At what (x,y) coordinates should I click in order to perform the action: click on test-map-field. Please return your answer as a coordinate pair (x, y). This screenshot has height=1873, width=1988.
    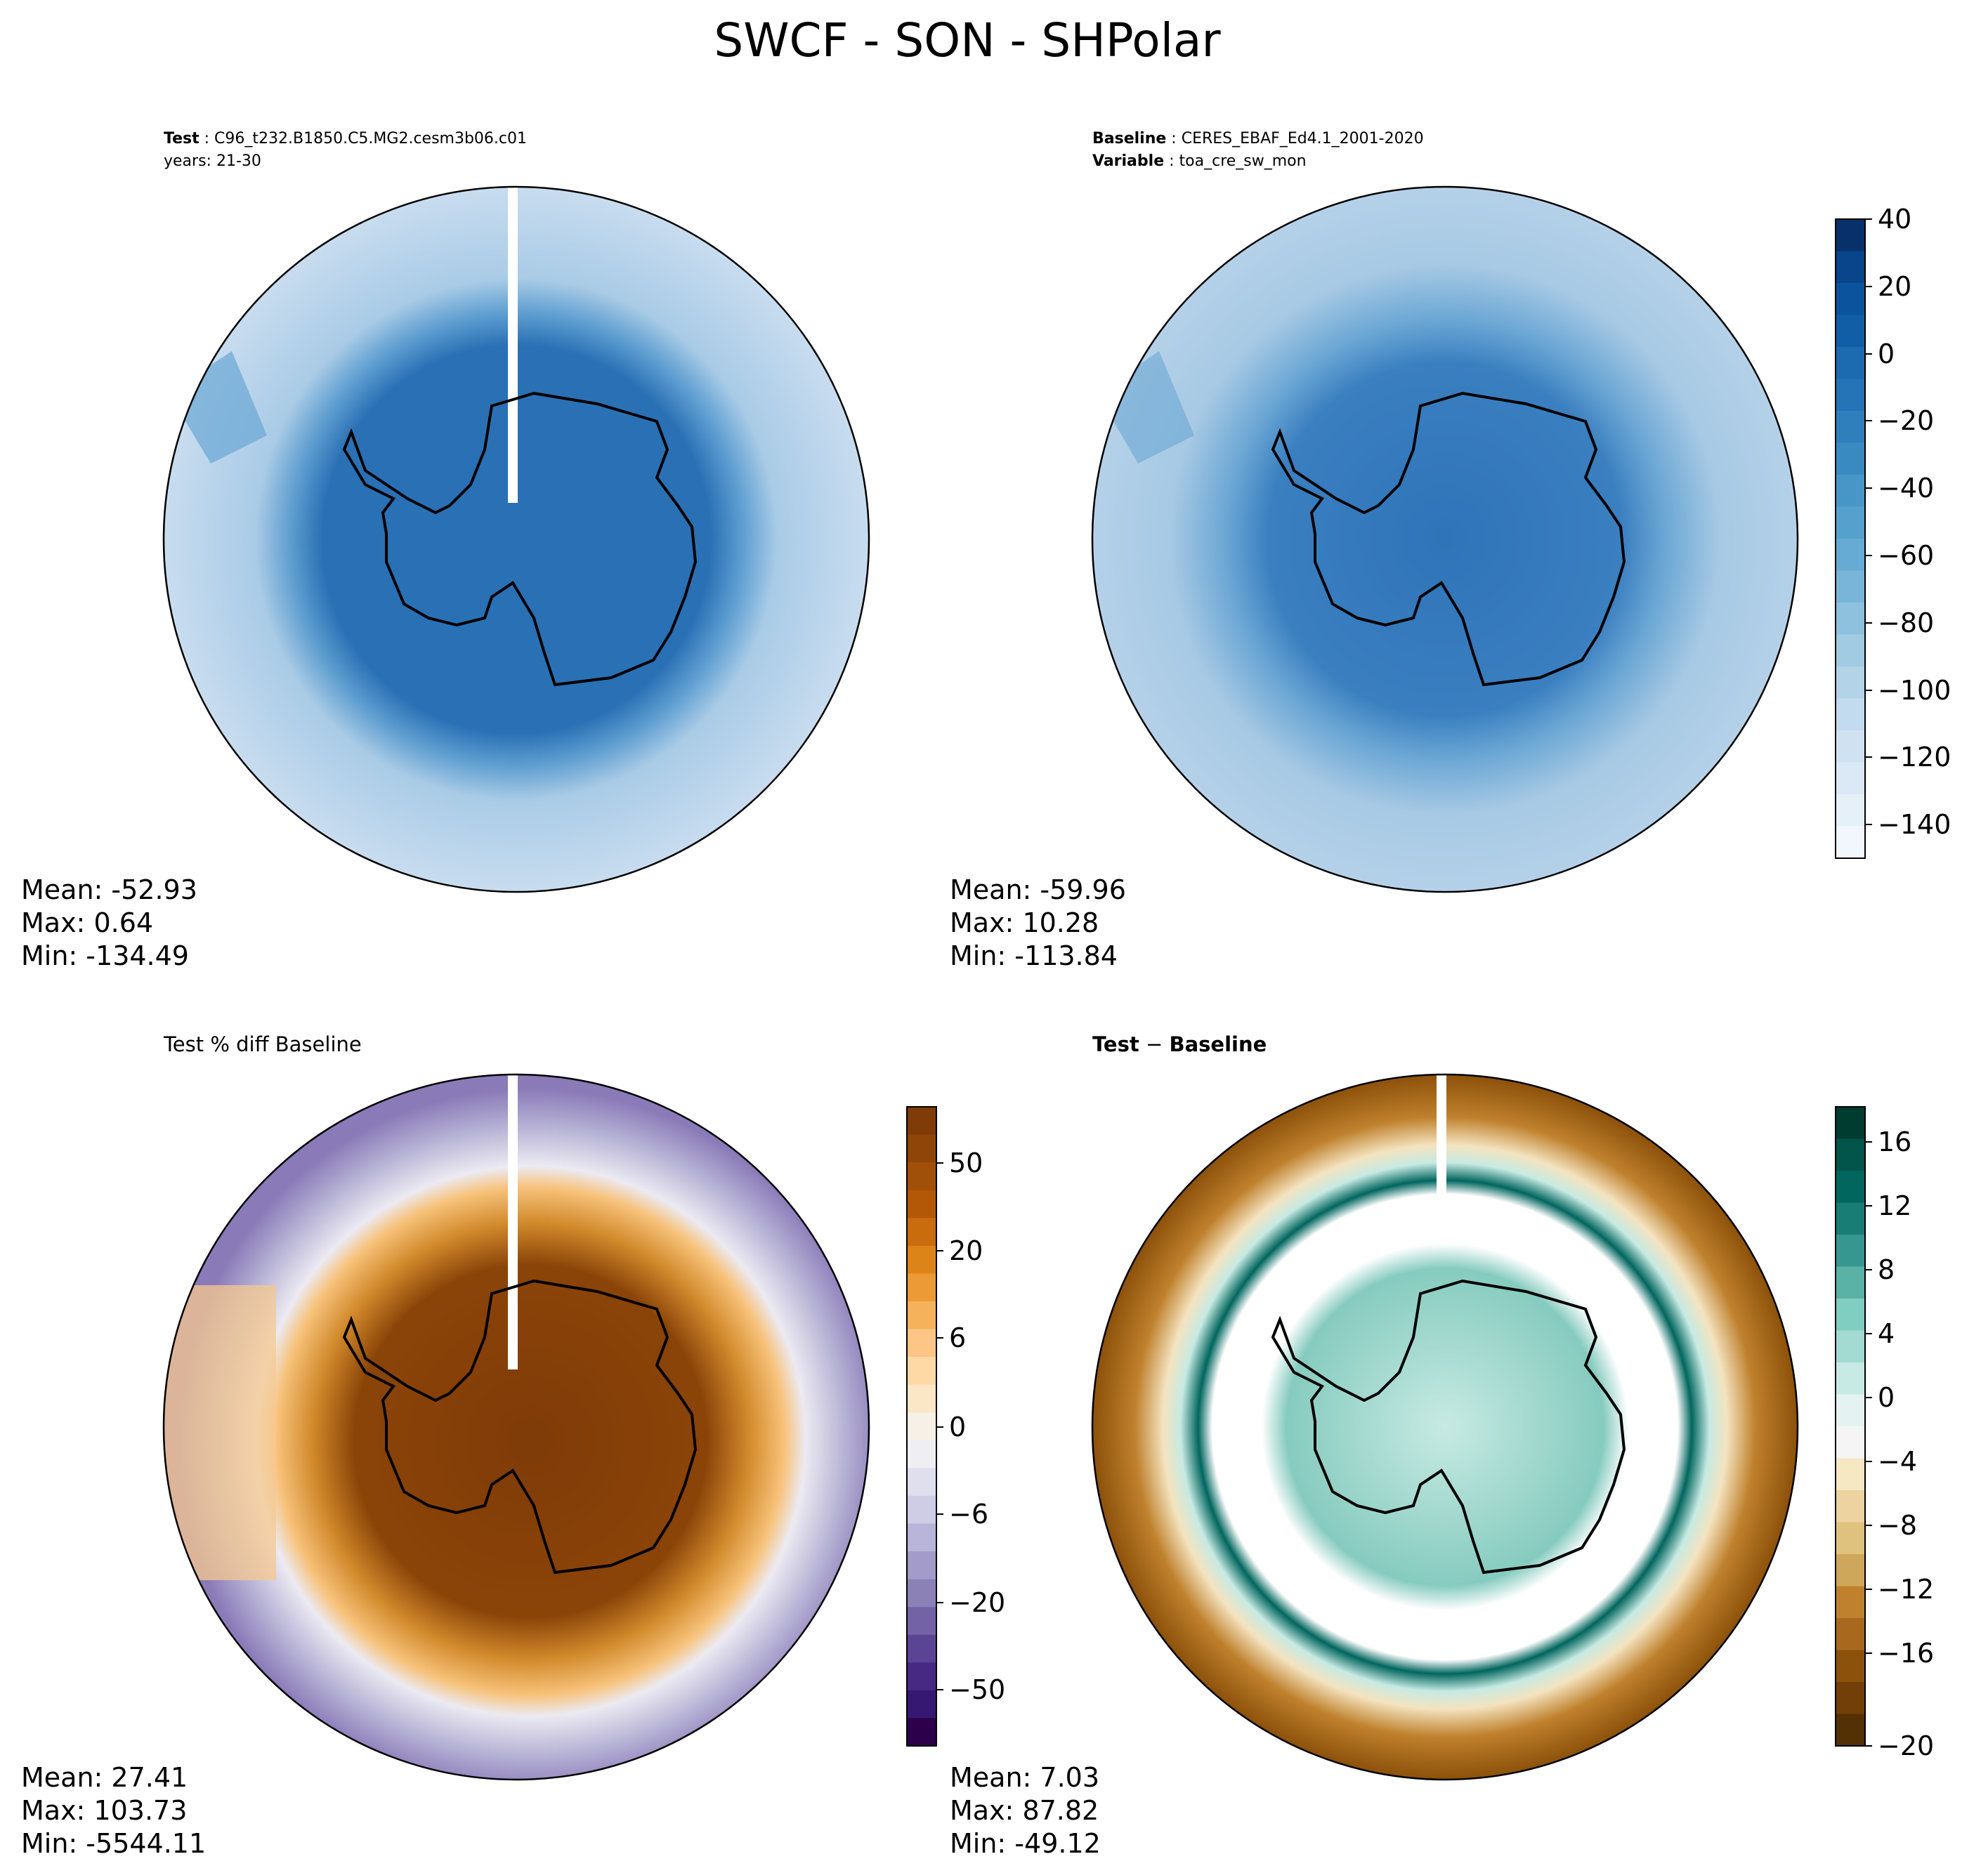
    Looking at the image, I should click on (516, 539).